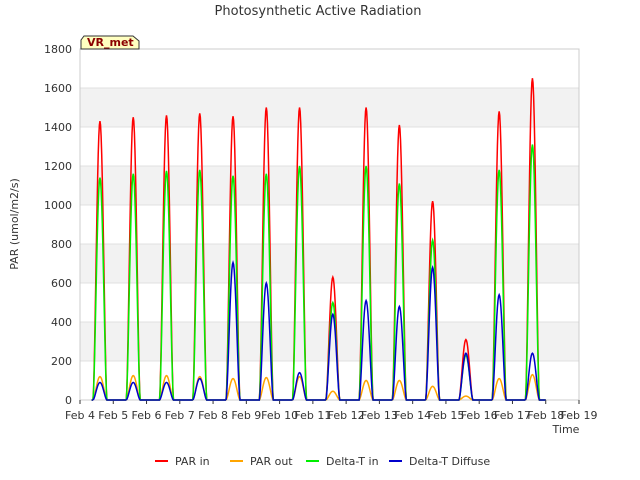 The image size is (640, 480). Describe the element at coordinates (213, 415) in the screenshot. I see `x-tick-label: Feb 8` at that location.